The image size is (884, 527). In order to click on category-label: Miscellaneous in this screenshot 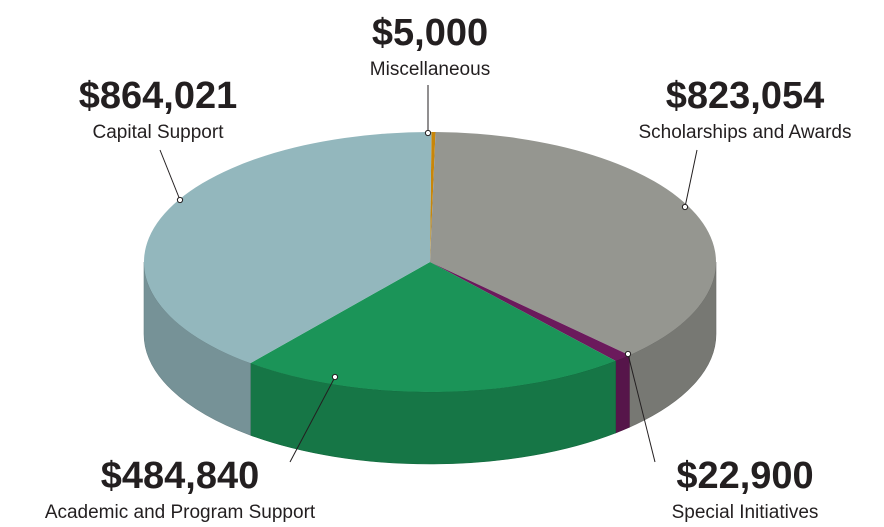, I will do `click(430, 69)`.